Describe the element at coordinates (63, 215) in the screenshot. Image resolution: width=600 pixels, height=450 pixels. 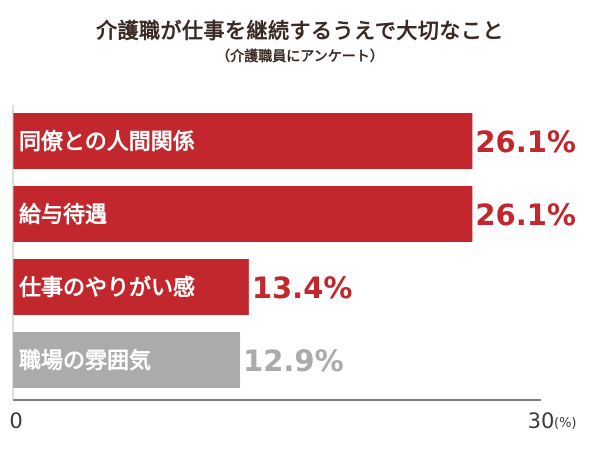
I see `bar-category-label: 給与待遇` at that location.